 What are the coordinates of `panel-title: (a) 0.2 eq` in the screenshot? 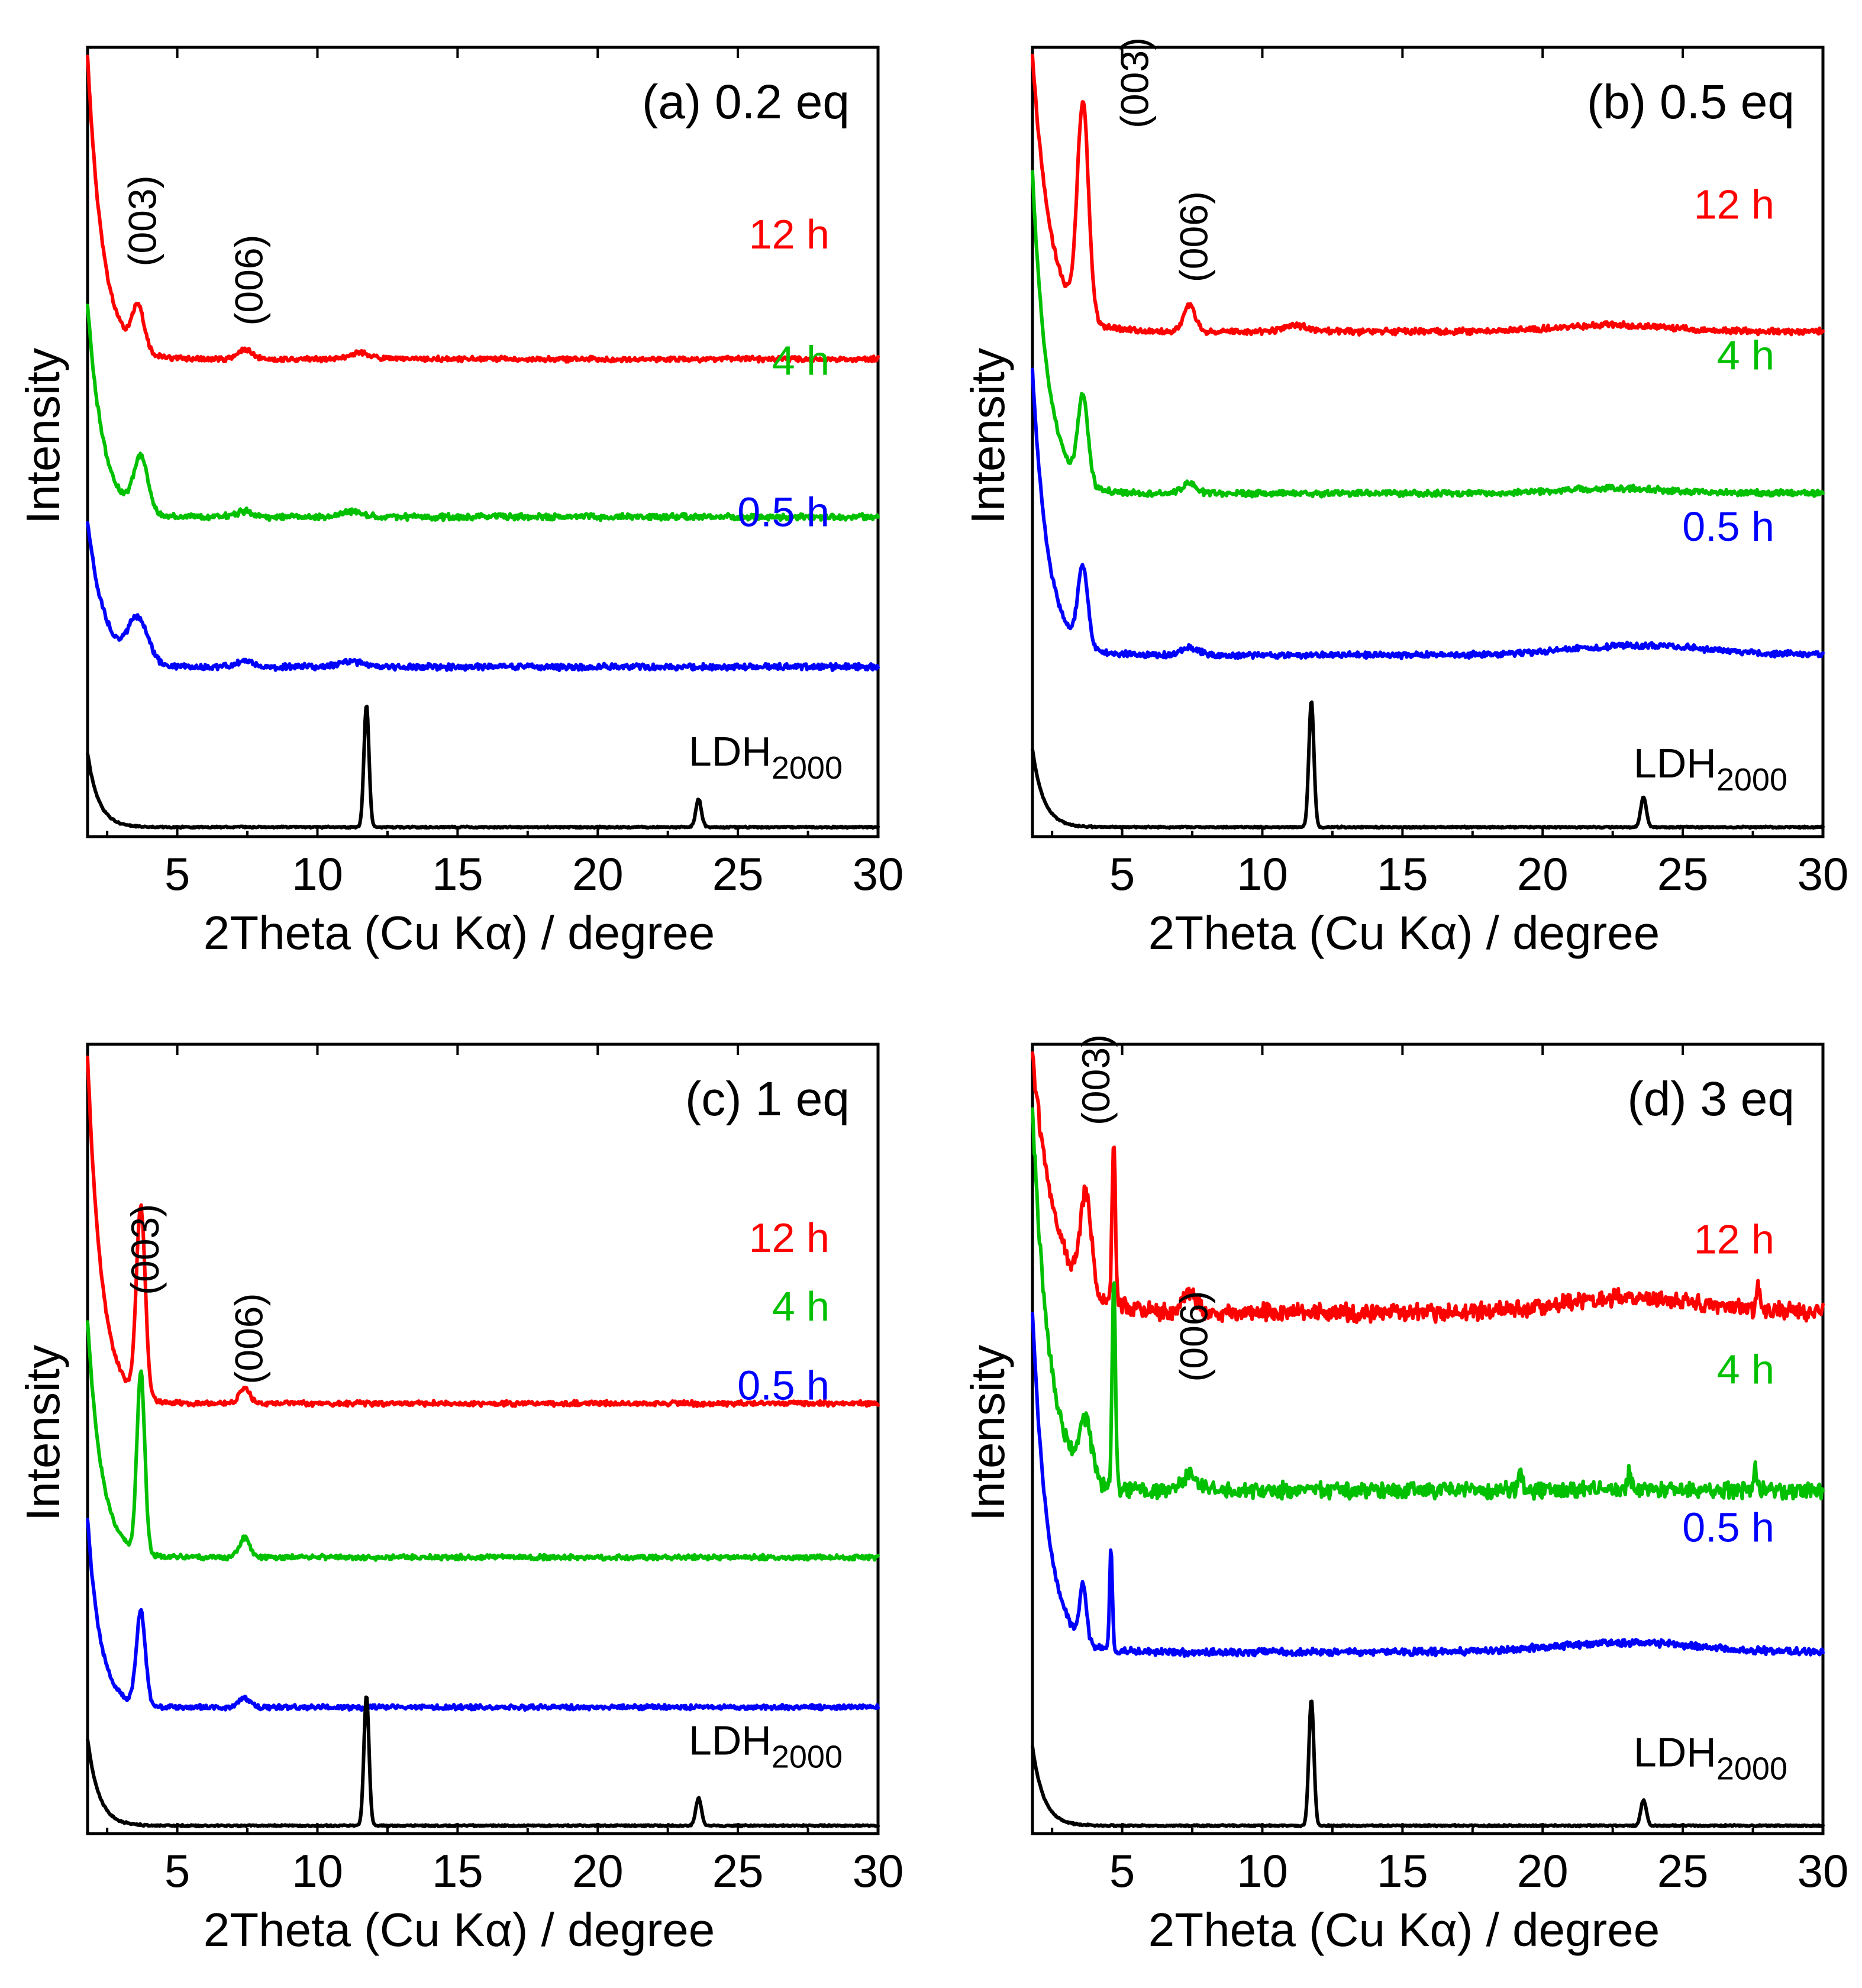 It's located at (746, 102).